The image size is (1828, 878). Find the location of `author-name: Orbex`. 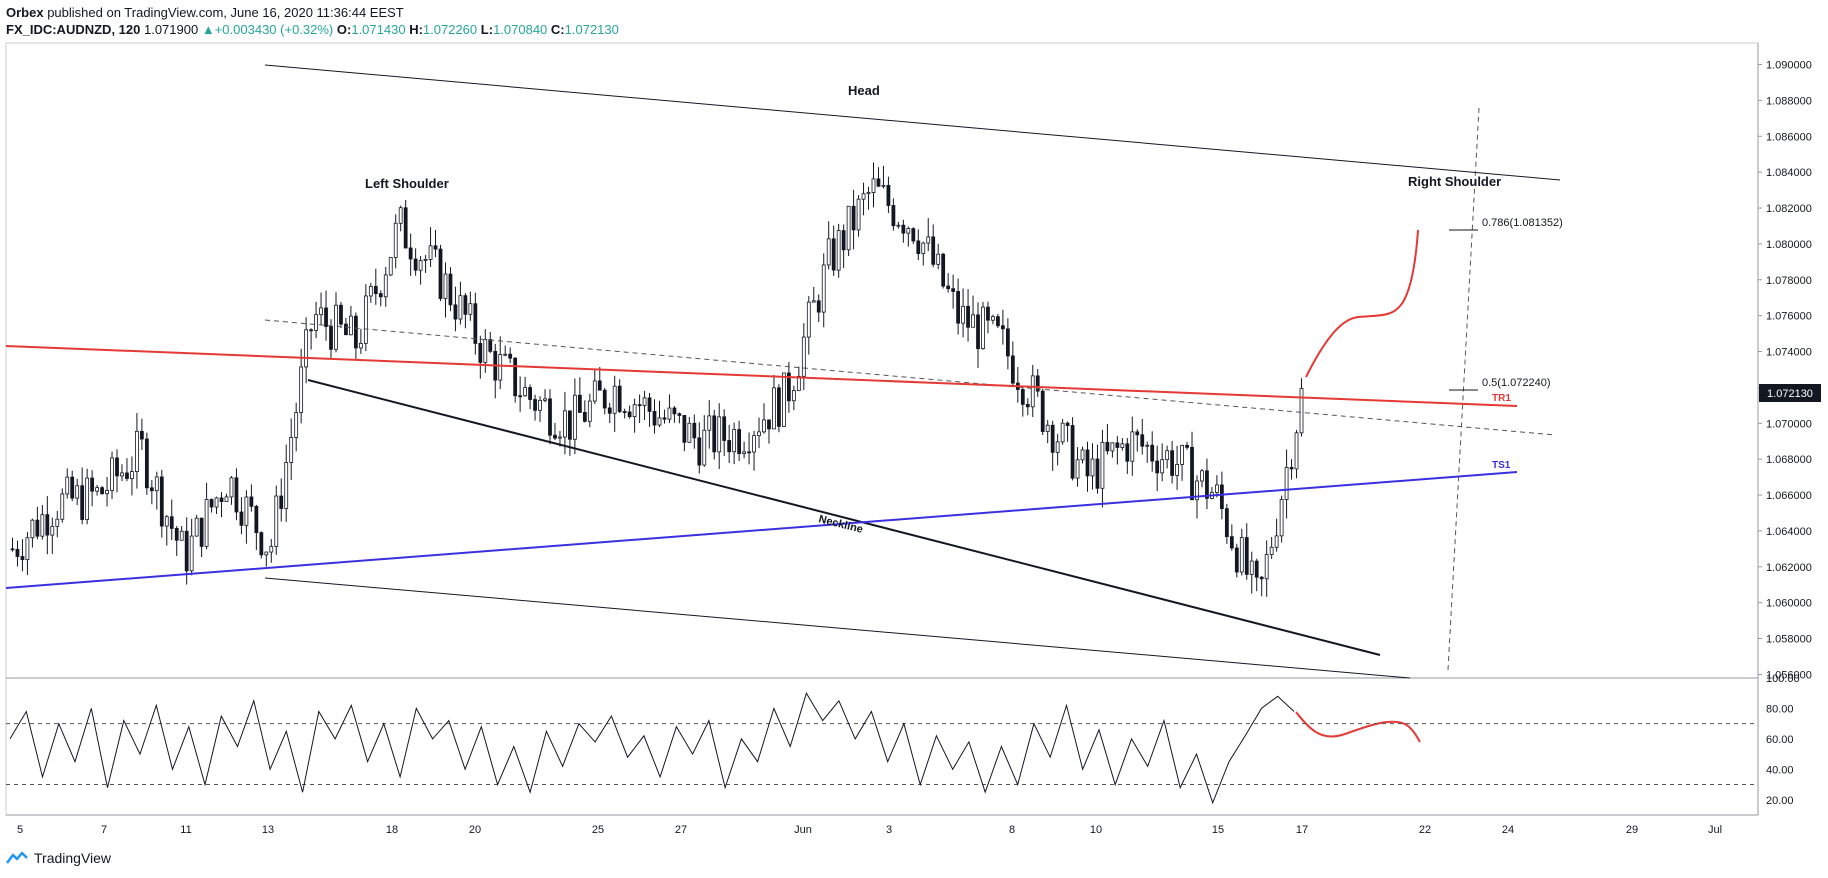

author-name: Orbex is located at coordinates (25, 12).